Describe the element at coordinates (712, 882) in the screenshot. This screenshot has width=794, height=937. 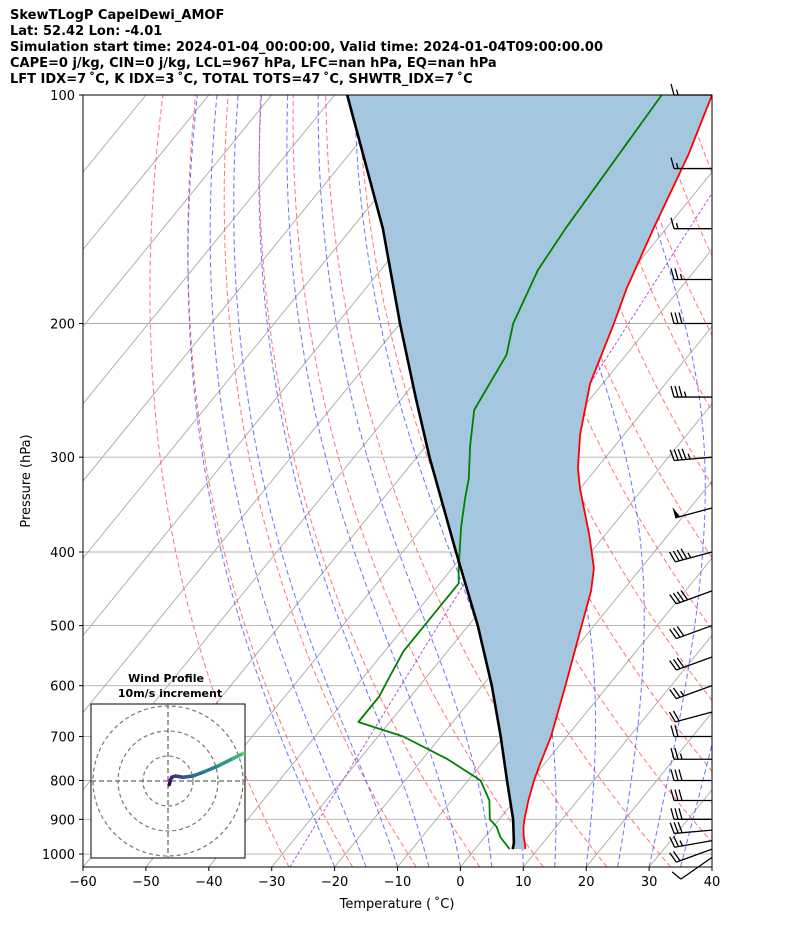
I see `x-tick-label: 40` at that location.